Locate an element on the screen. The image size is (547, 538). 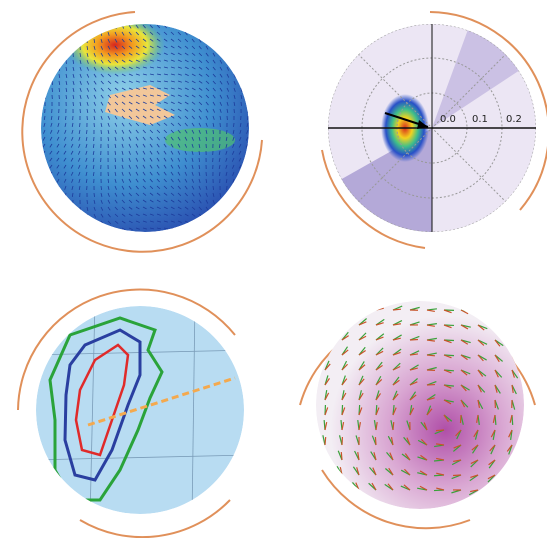
map-bg is located at coordinates (140, 410).